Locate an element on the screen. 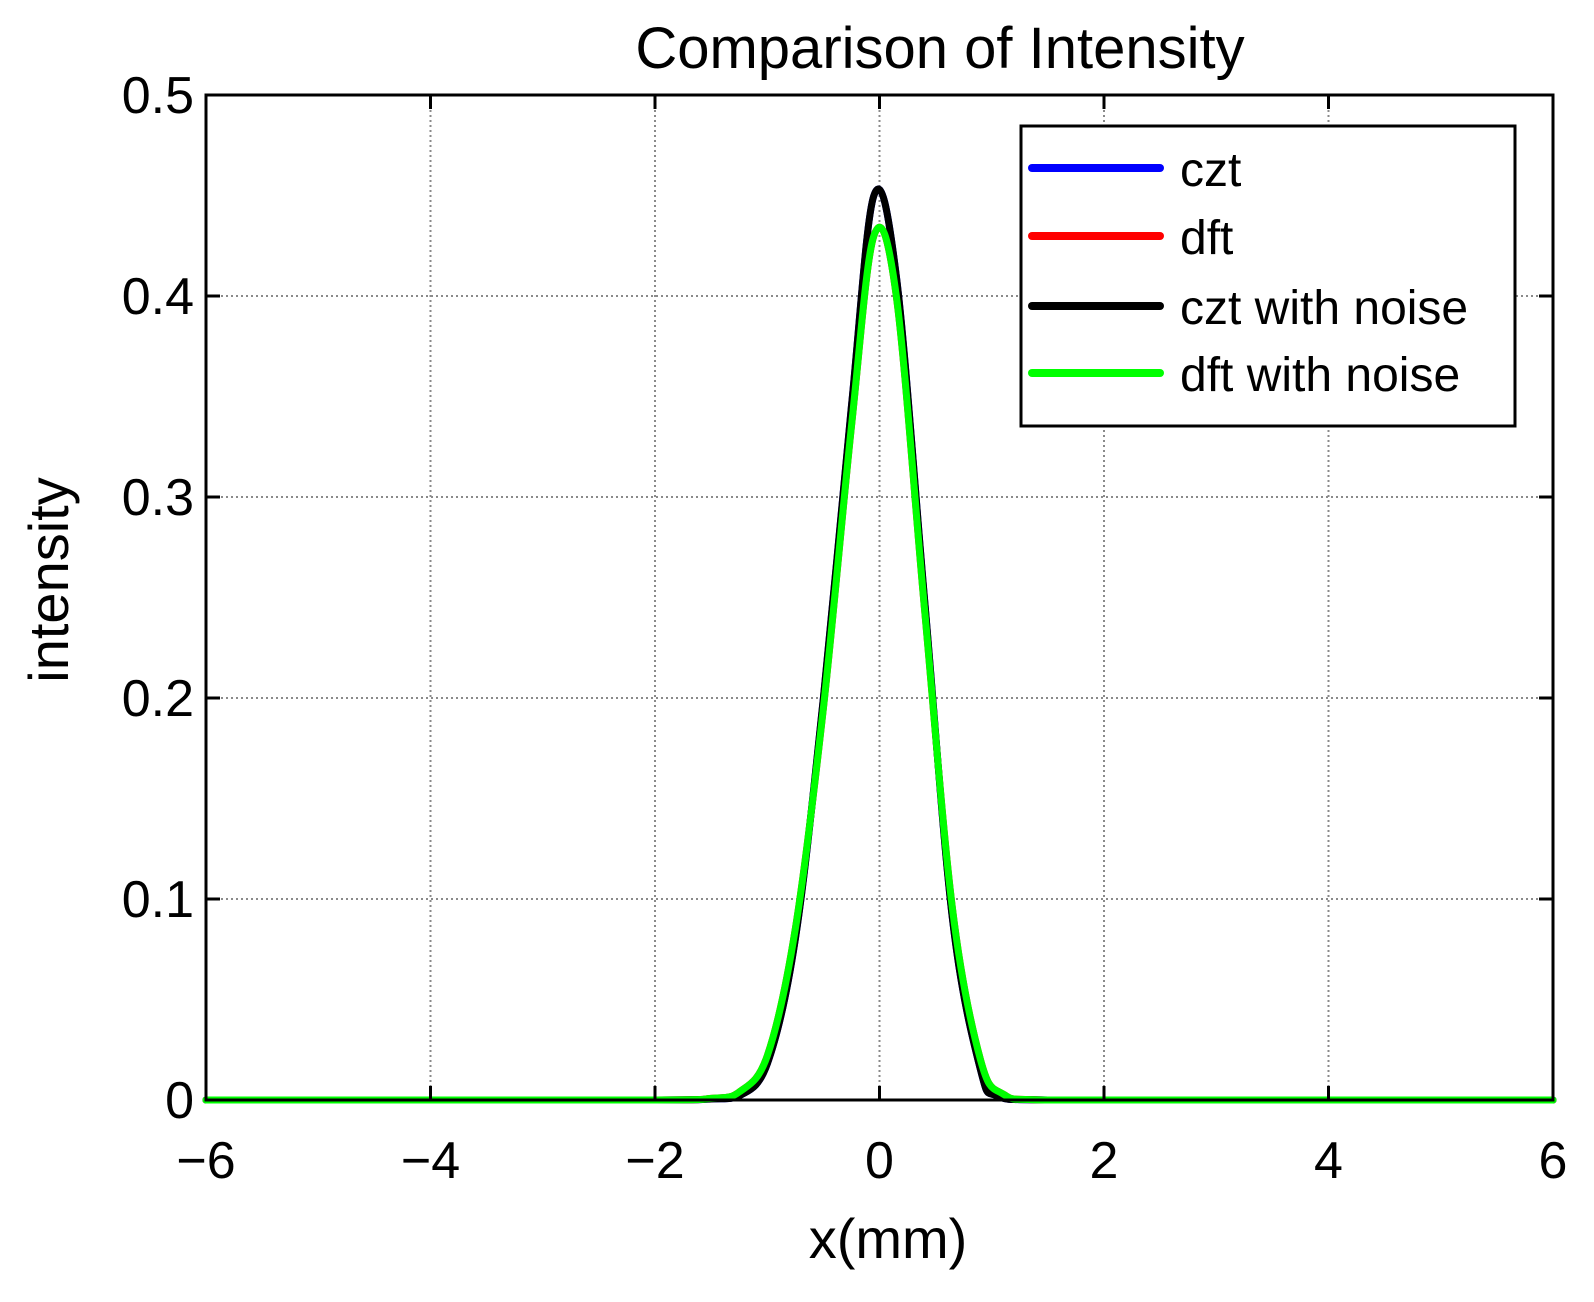  legend-label-dft: dft is located at coordinates (1206, 238).